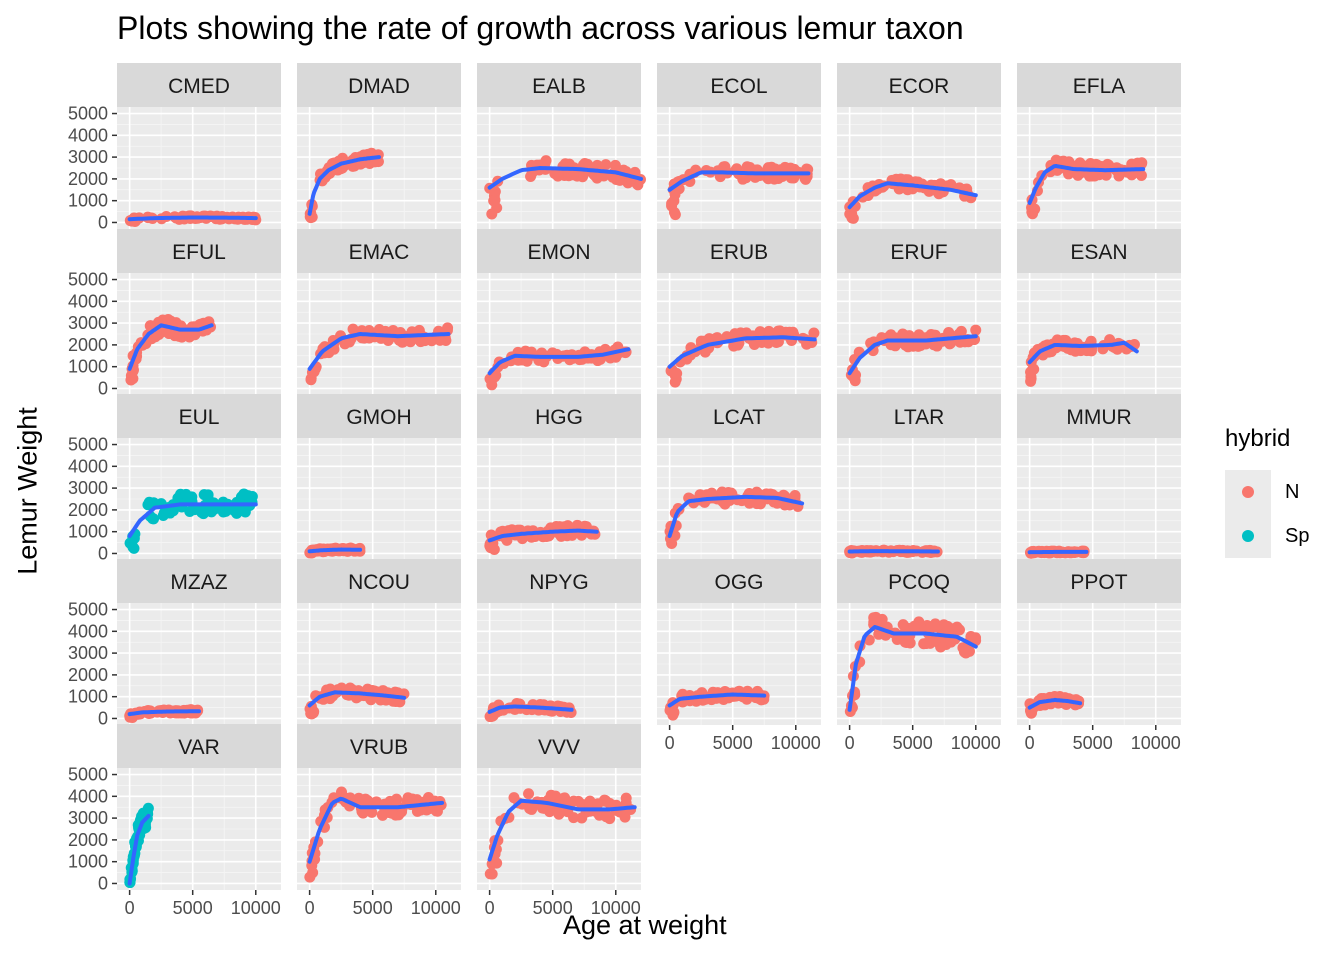 The width and height of the screenshot is (1344, 960). What do you see at coordinates (1297, 536) in the screenshot?
I see `legend-label-sp: Sp` at bounding box center [1297, 536].